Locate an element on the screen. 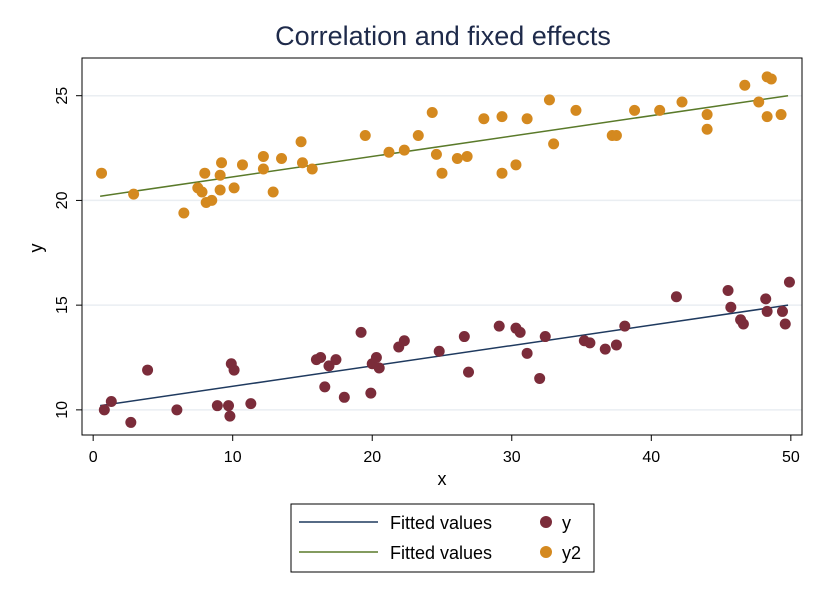 Image resolution: width=825 pixels, height=600 pixels. chart-title: Correlation and fixed effects is located at coordinates (443, 36).